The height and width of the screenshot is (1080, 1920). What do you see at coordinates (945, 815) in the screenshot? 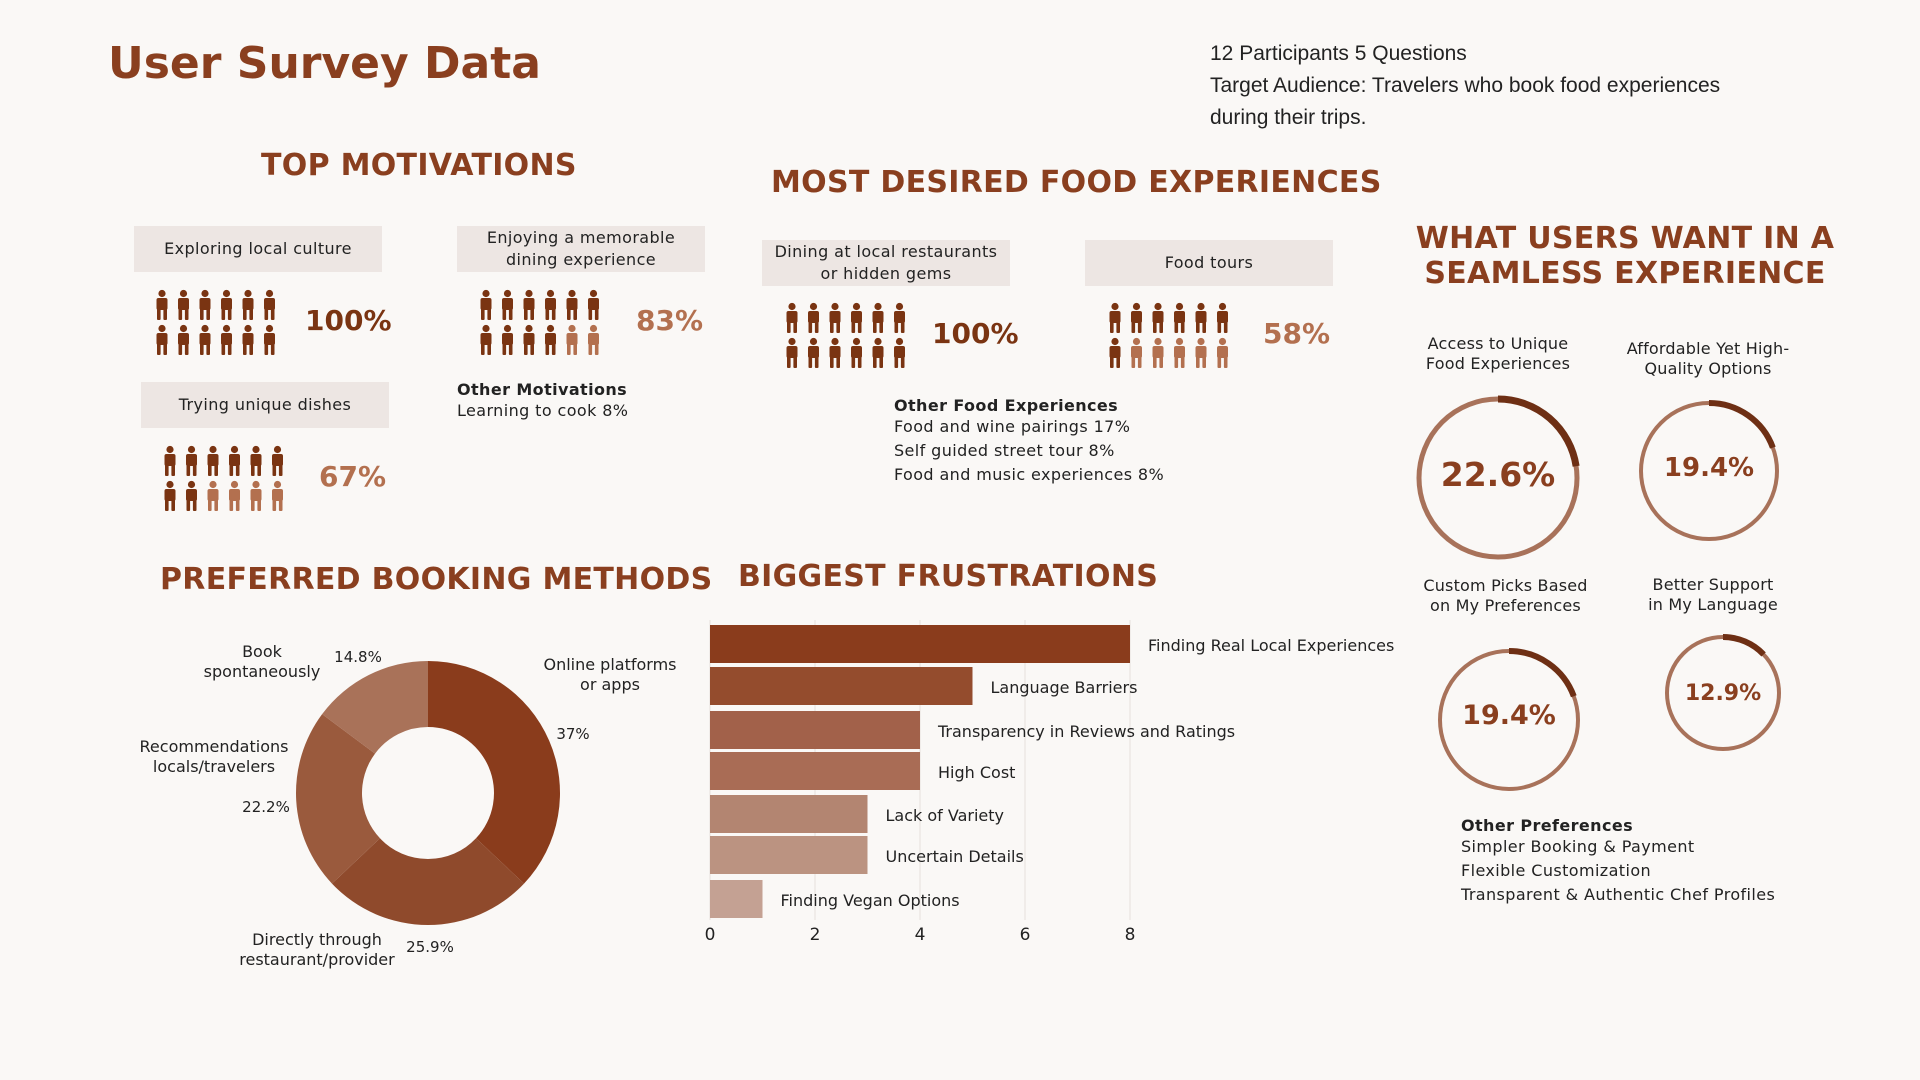
I see `bar-label: Lack of Variety` at bounding box center [945, 815].